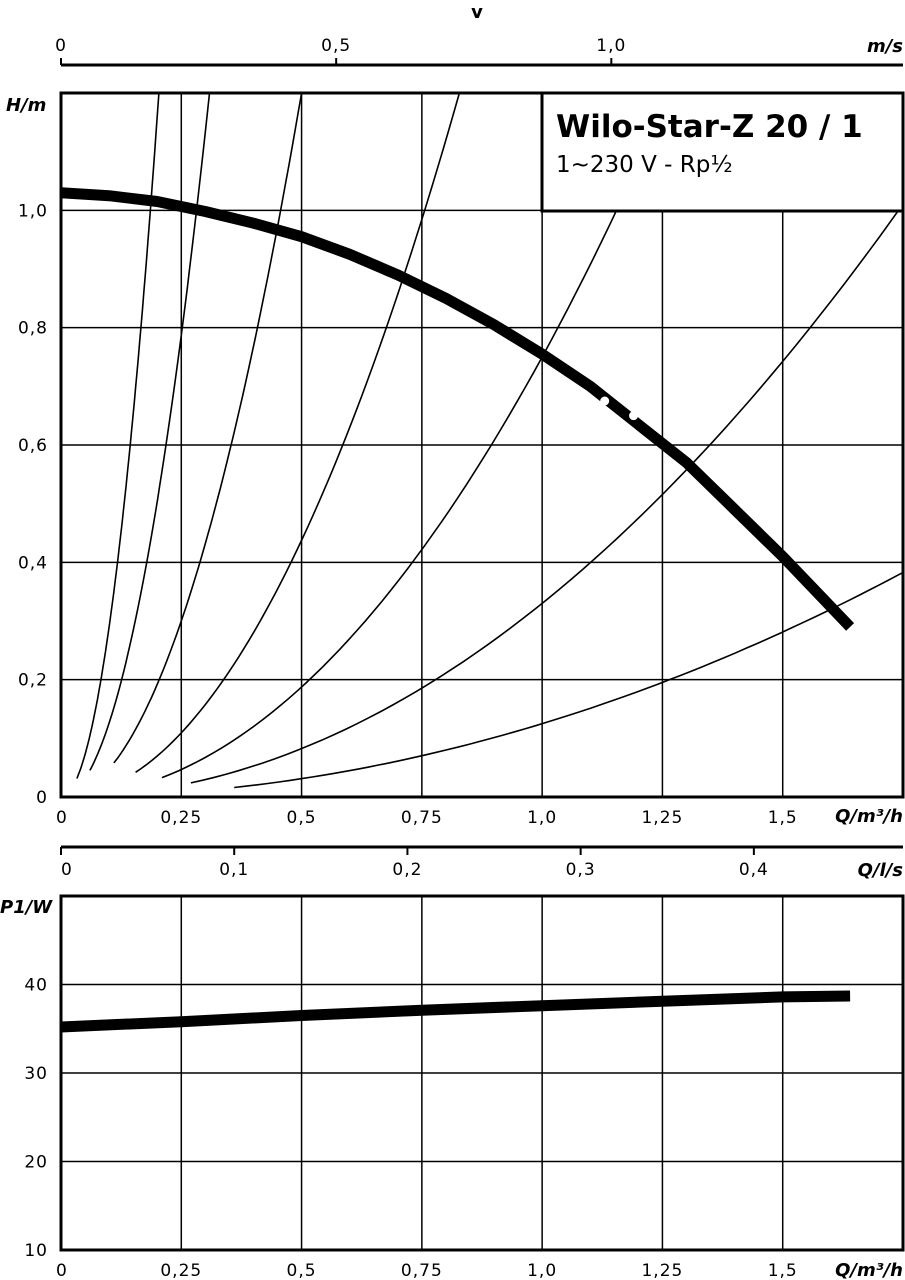 This screenshot has width=905, height=1280. I want to click on power-x-tick-label: 0,25, so click(181, 1270).